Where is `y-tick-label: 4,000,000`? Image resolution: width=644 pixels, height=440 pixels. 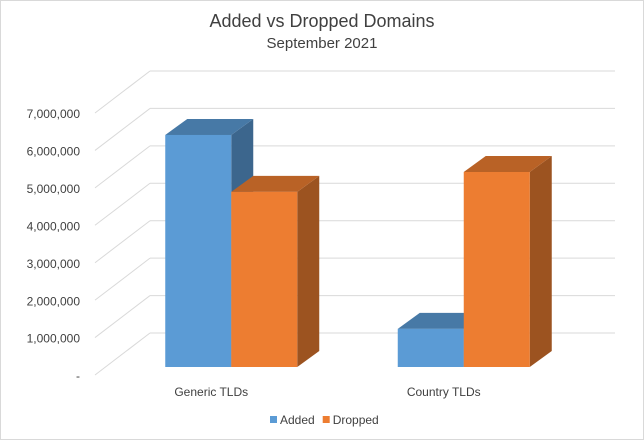
y-tick-label: 4,000,000 is located at coordinates (54, 226).